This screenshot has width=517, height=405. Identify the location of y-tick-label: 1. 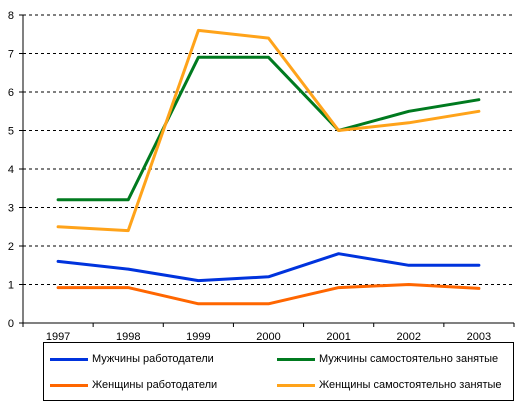
(11, 286).